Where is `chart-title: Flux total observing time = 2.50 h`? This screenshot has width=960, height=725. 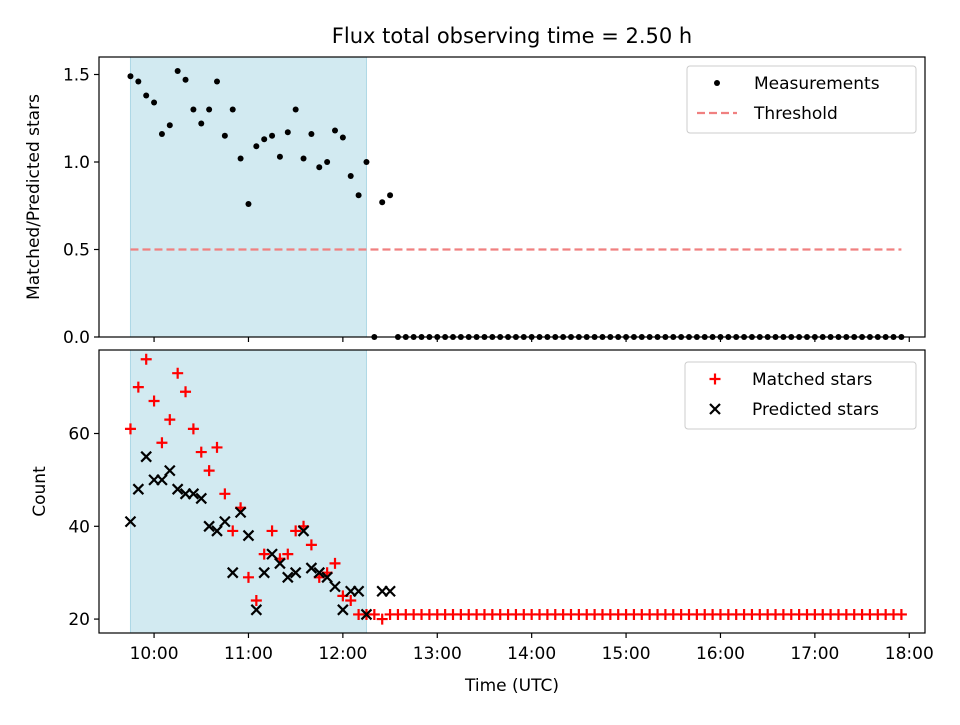
chart-title: Flux total observing time = 2.50 h is located at coordinates (512, 36).